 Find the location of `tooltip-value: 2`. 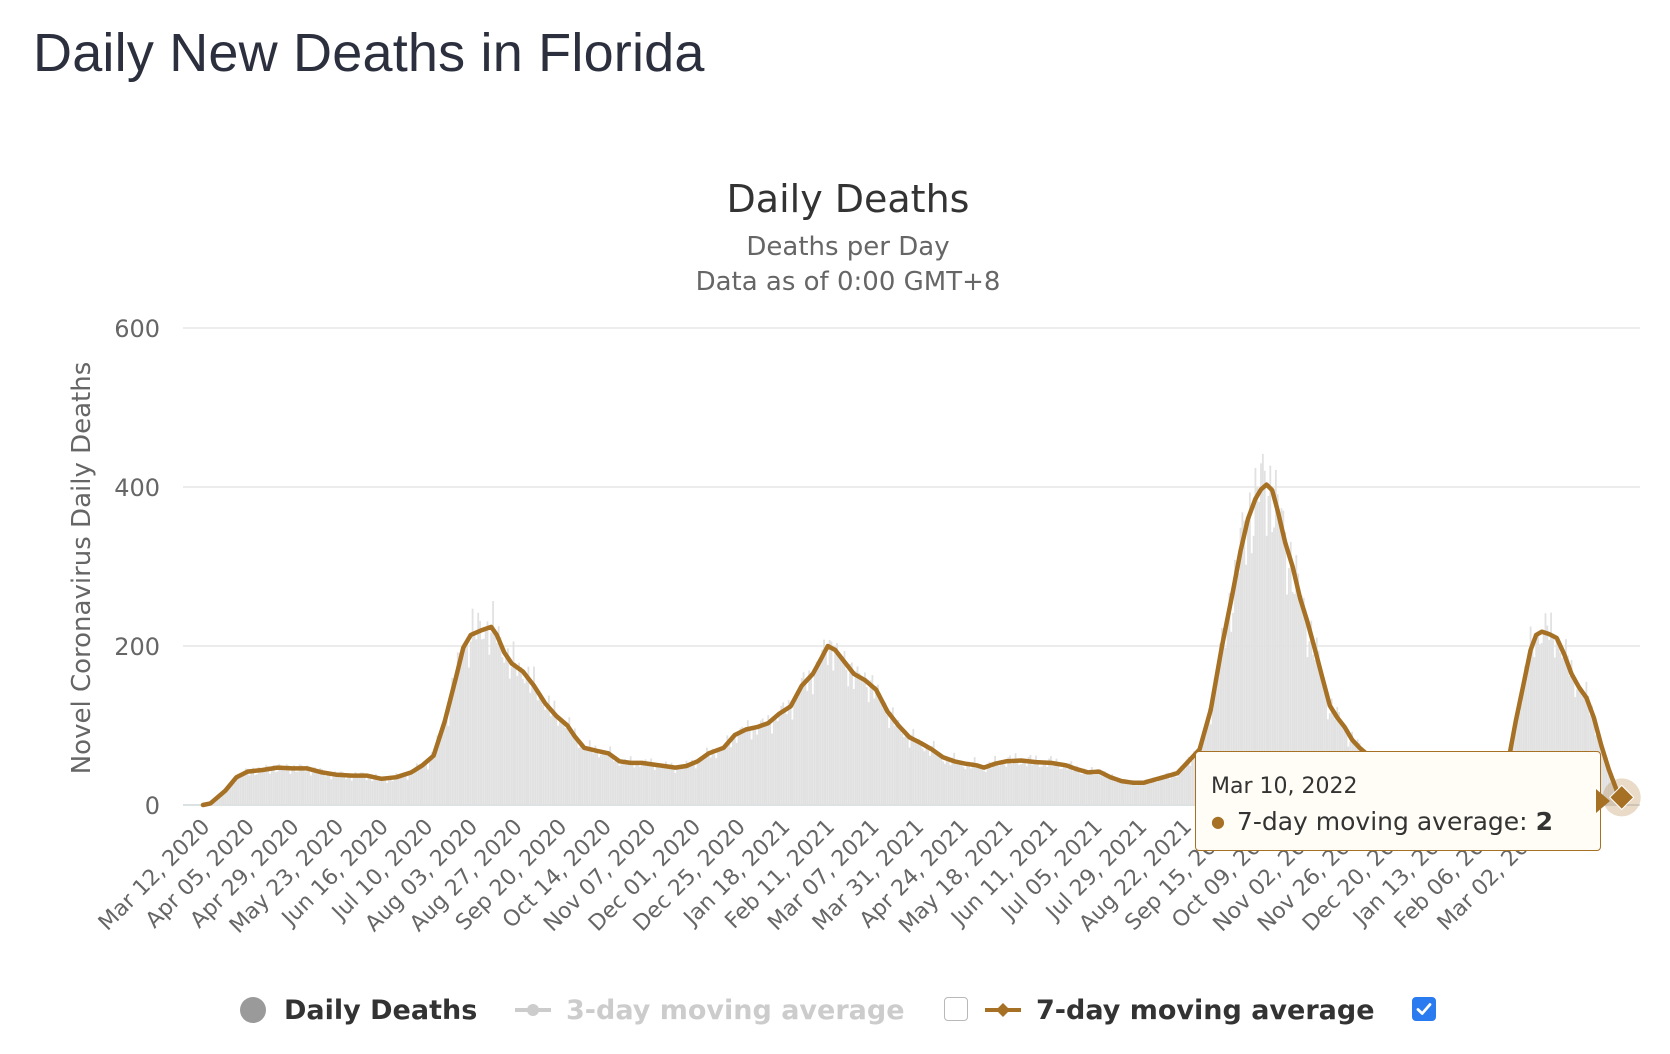

tooltip-value: 2 is located at coordinates (1544, 821).